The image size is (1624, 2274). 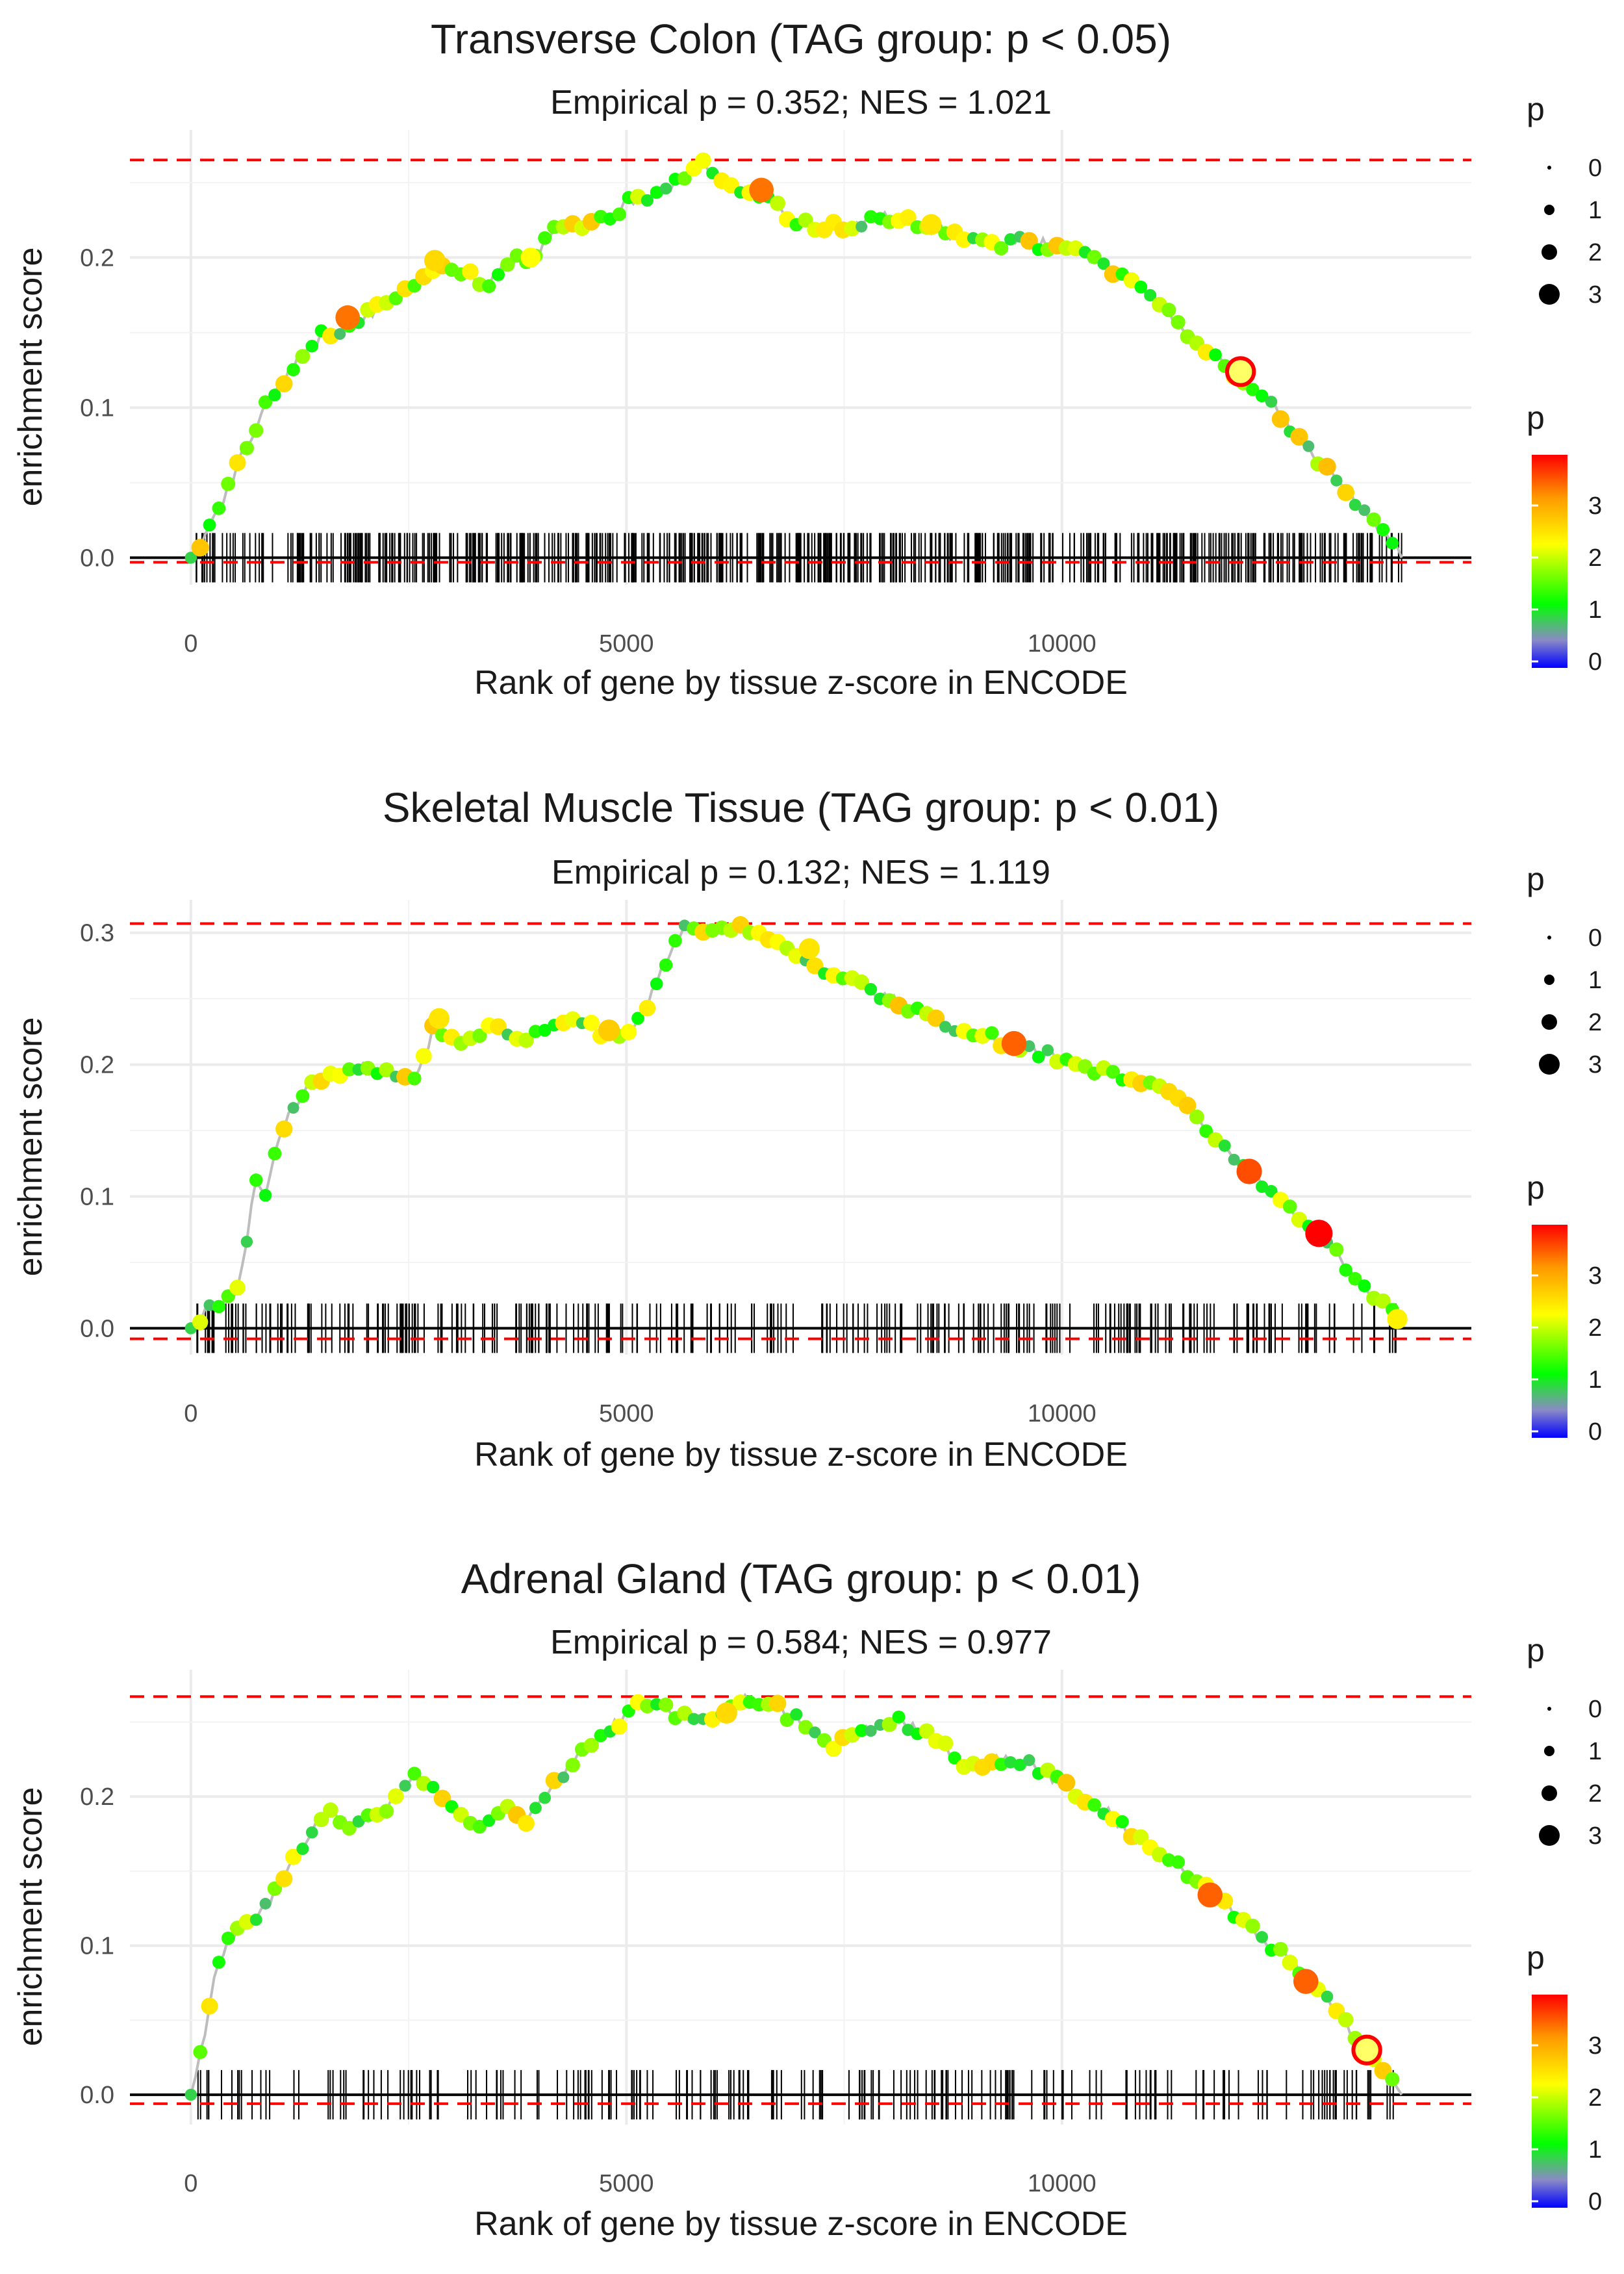 What do you see at coordinates (190, 644) in the screenshot?
I see `x-tick-label: 0` at bounding box center [190, 644].